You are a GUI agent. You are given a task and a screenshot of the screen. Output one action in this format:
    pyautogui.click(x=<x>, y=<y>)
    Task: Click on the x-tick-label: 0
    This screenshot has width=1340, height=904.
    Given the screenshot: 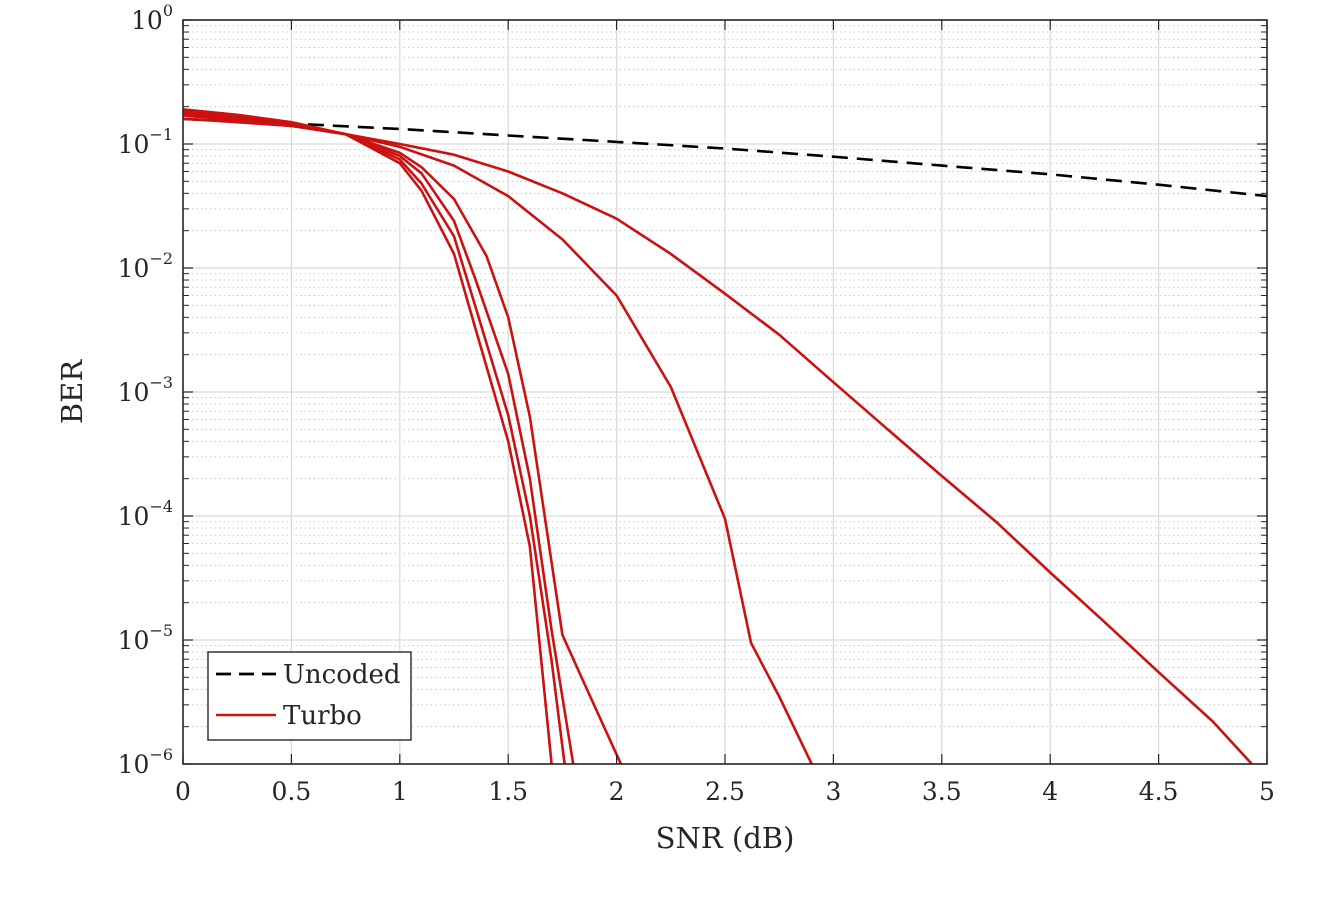 What is the action you would take?
    pyautogui.click(x=183, y=791)
    